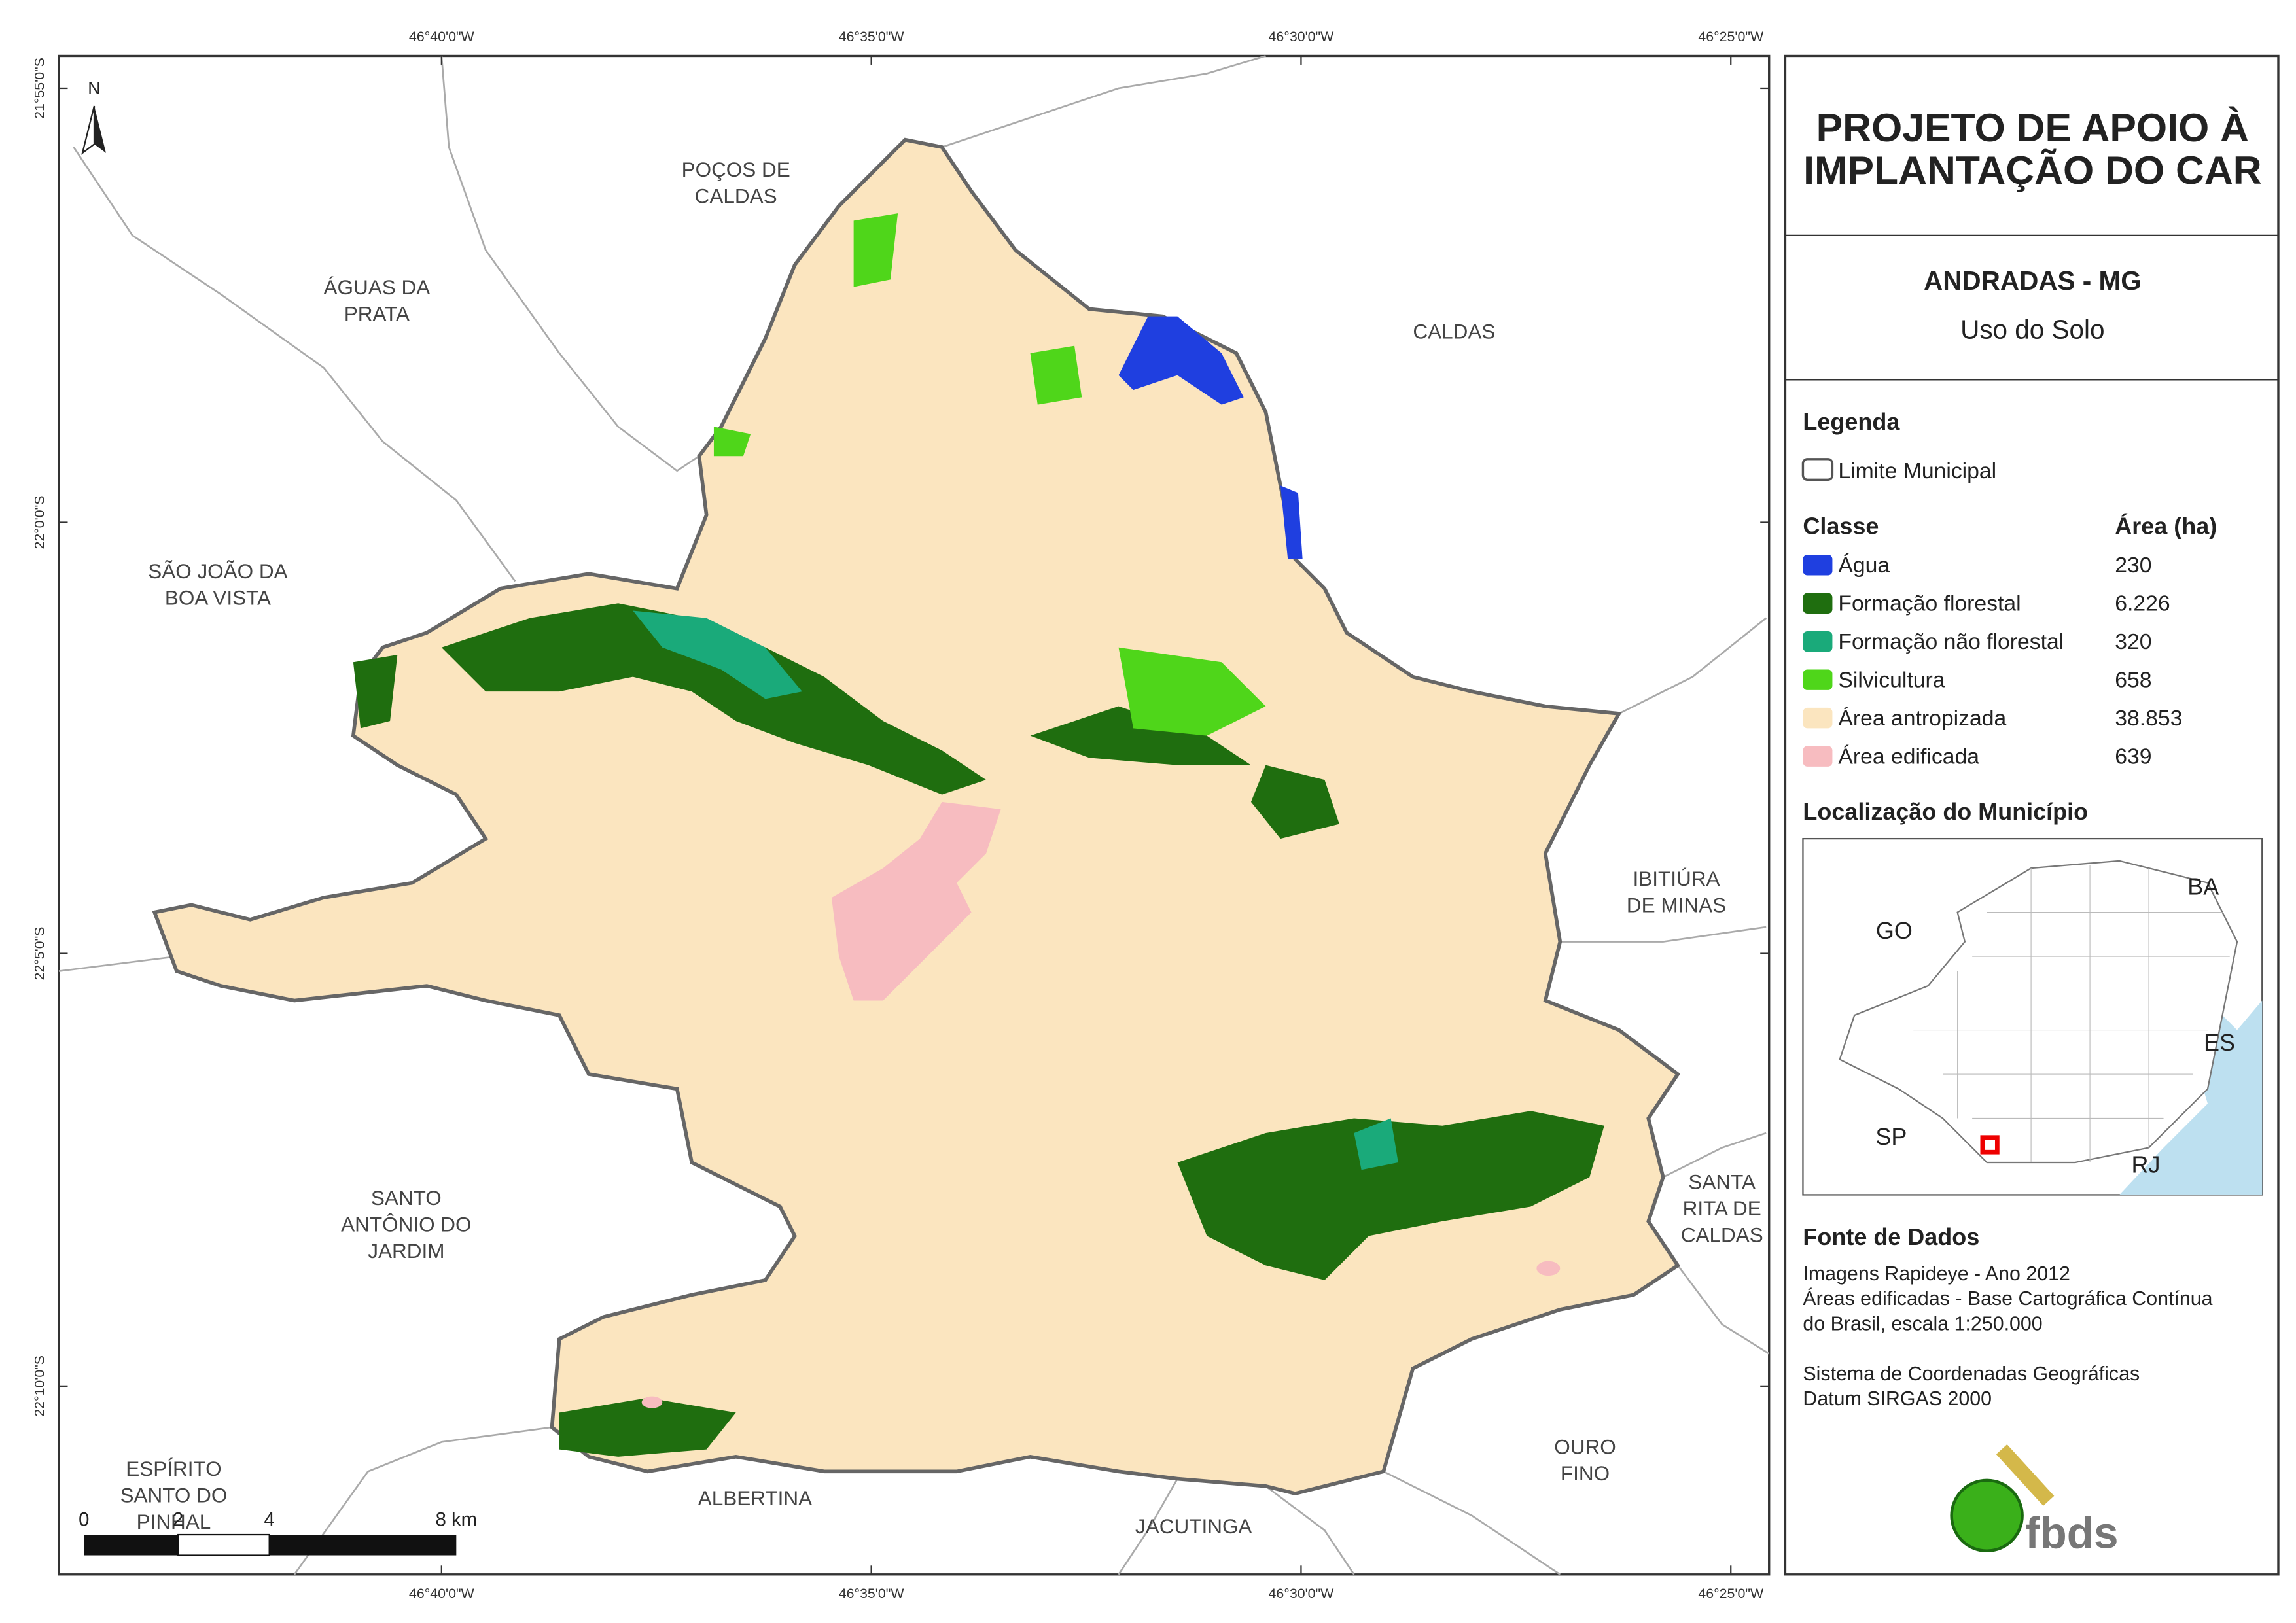 Image resolution: width=2296 pixels, height=1623 pixels. Describe the element at coordinates (457, 1520) in the screenshot. I see `scale-label: 8 km` at that location.